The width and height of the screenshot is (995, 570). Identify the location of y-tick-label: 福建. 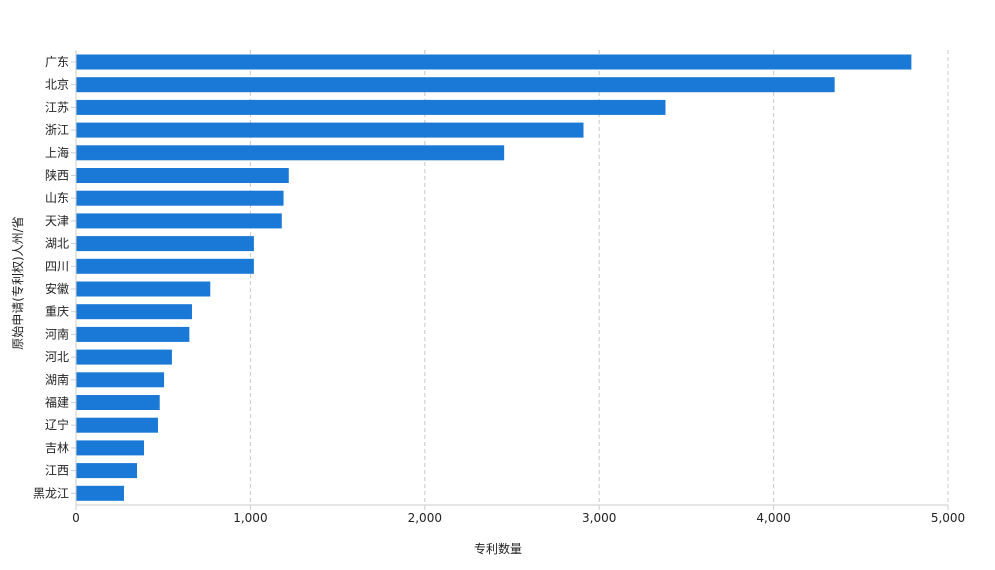
(57, 402).